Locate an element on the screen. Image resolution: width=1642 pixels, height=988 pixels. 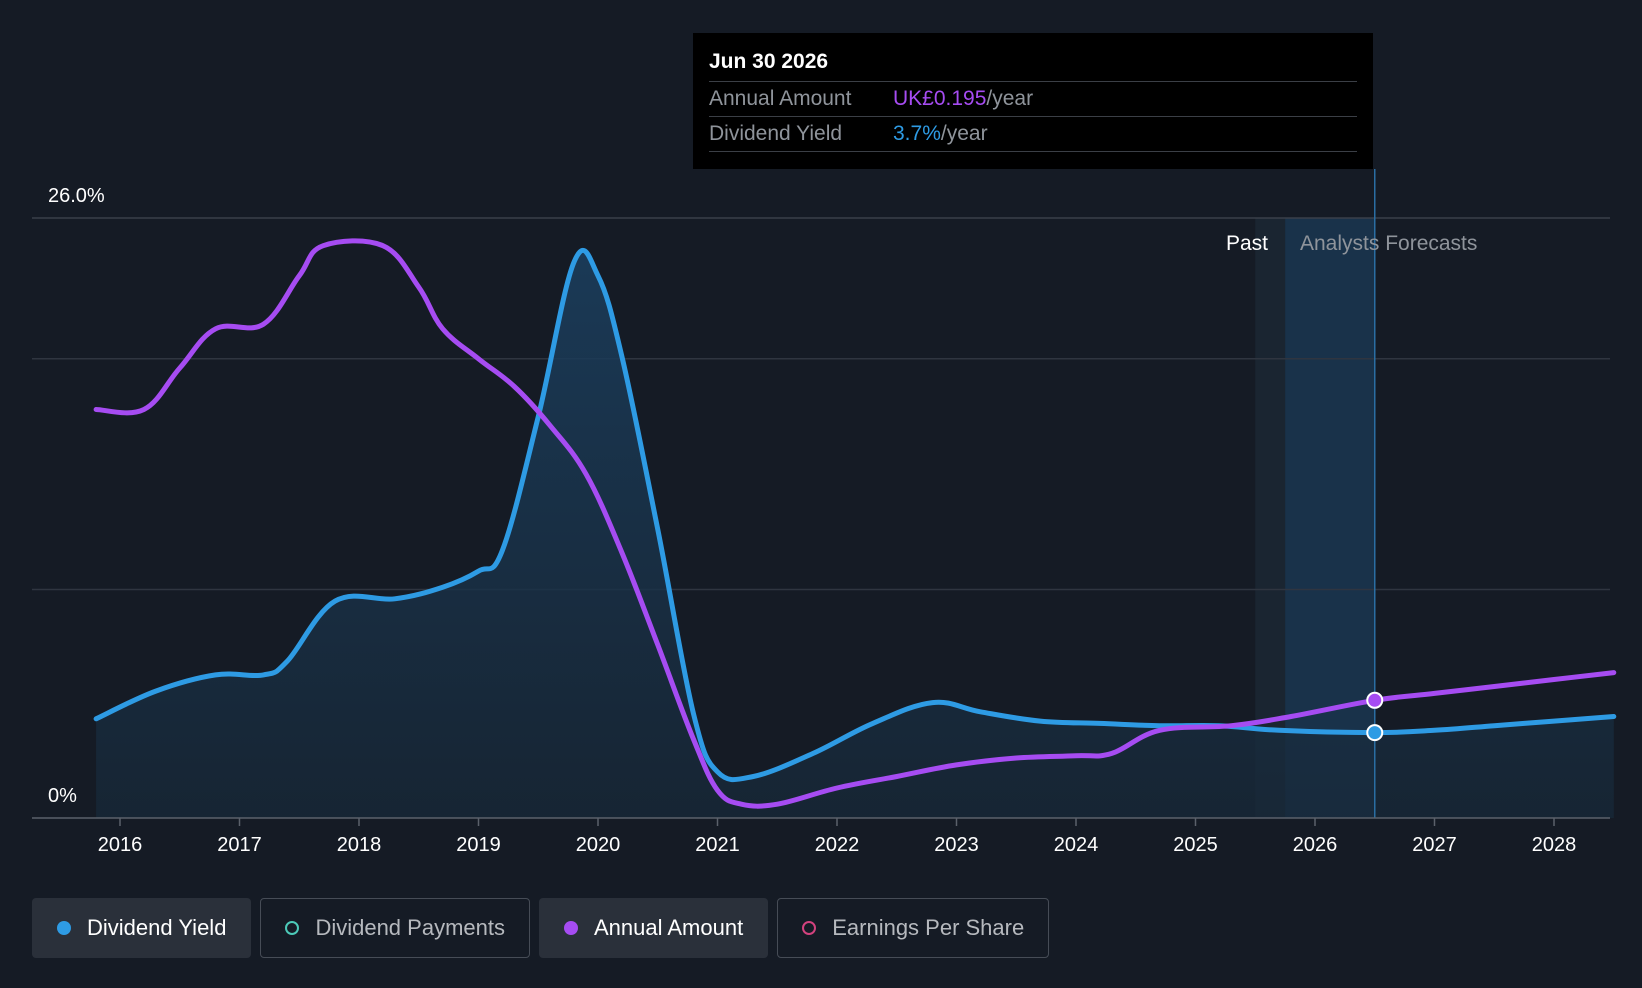
legend-label: Earnings Per Share is located at coordinates (928, 927).